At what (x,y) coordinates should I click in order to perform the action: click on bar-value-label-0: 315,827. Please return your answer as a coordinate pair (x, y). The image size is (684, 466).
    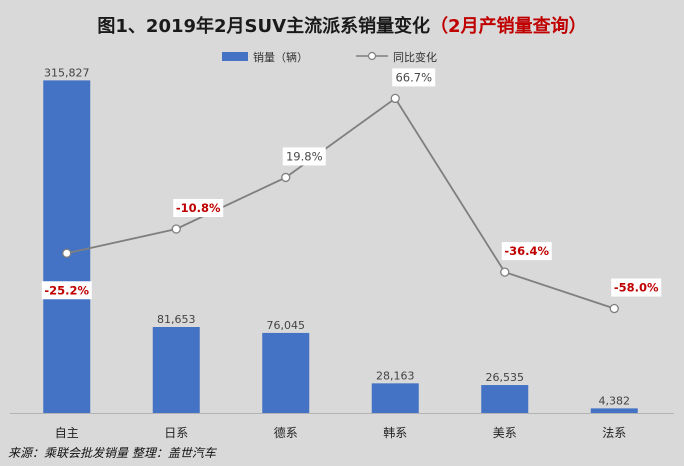
    Looking at the image, I should click on (67, 72).